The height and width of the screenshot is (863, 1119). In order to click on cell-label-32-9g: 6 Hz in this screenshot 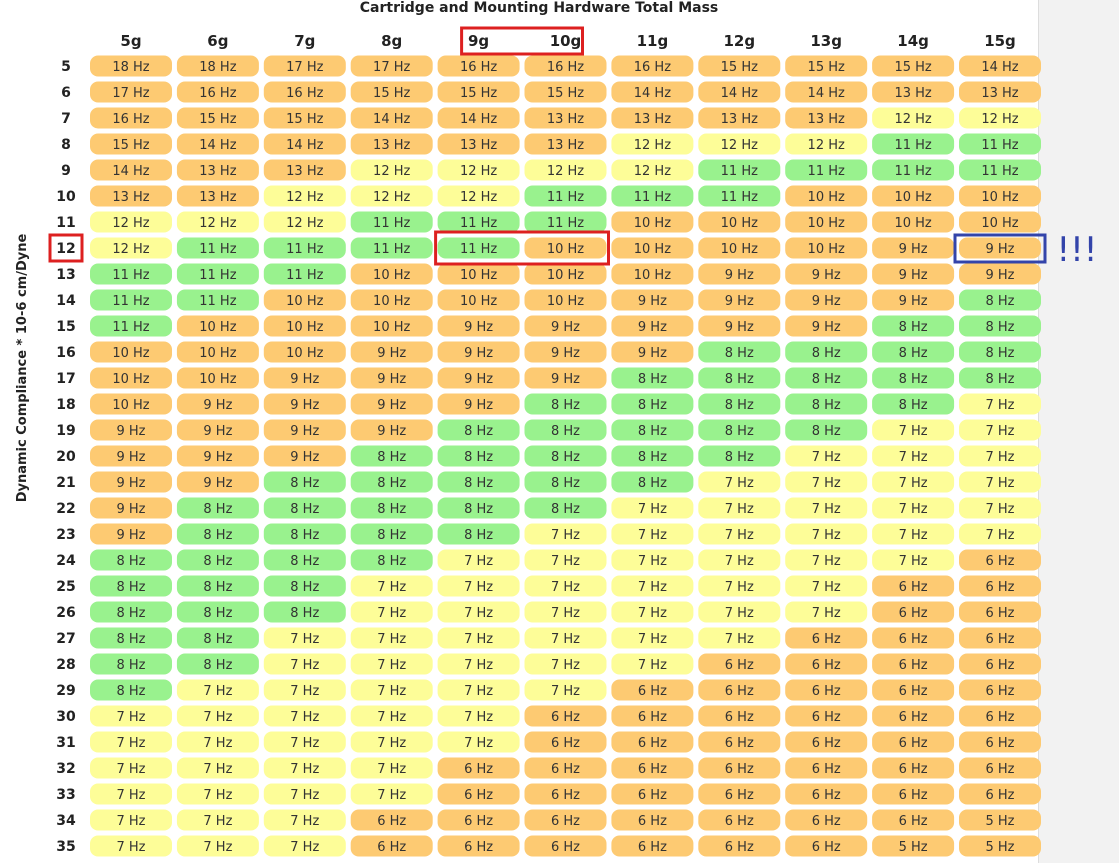, I will do `click(478, 769)`.